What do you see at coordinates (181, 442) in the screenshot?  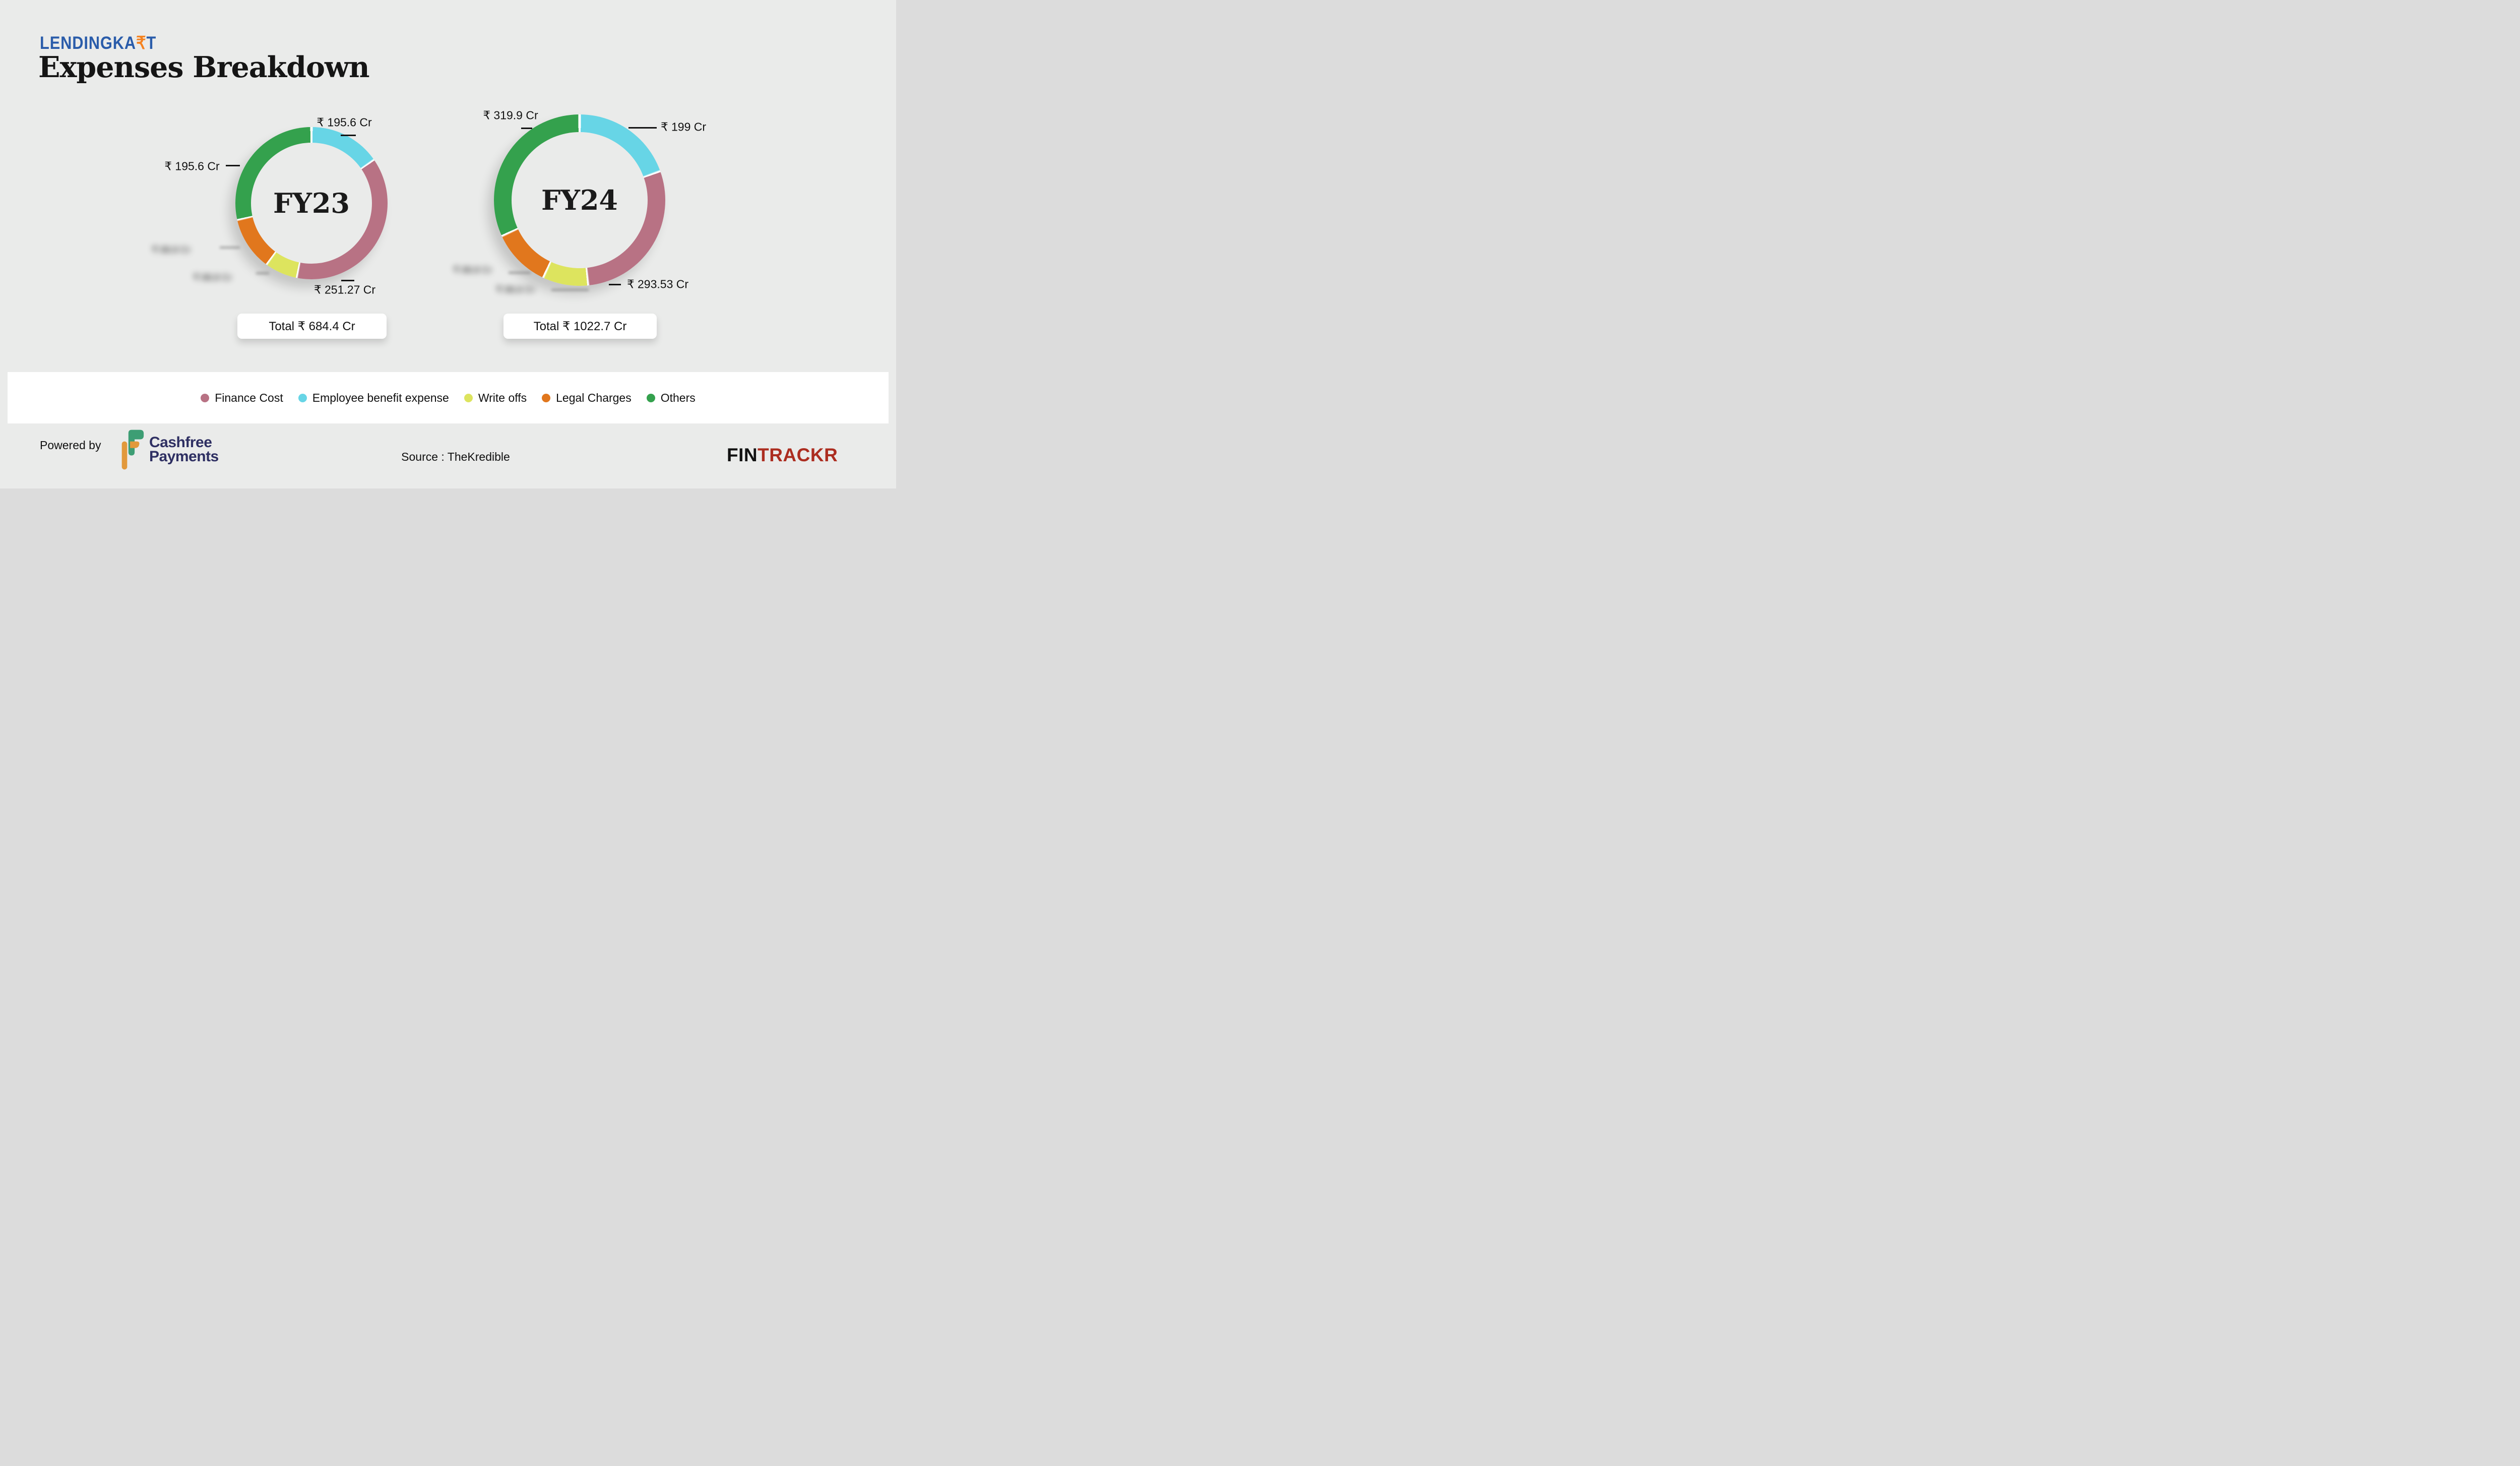 I see `cashfree-line1: Cashfree` at bounding box center [181, 442].